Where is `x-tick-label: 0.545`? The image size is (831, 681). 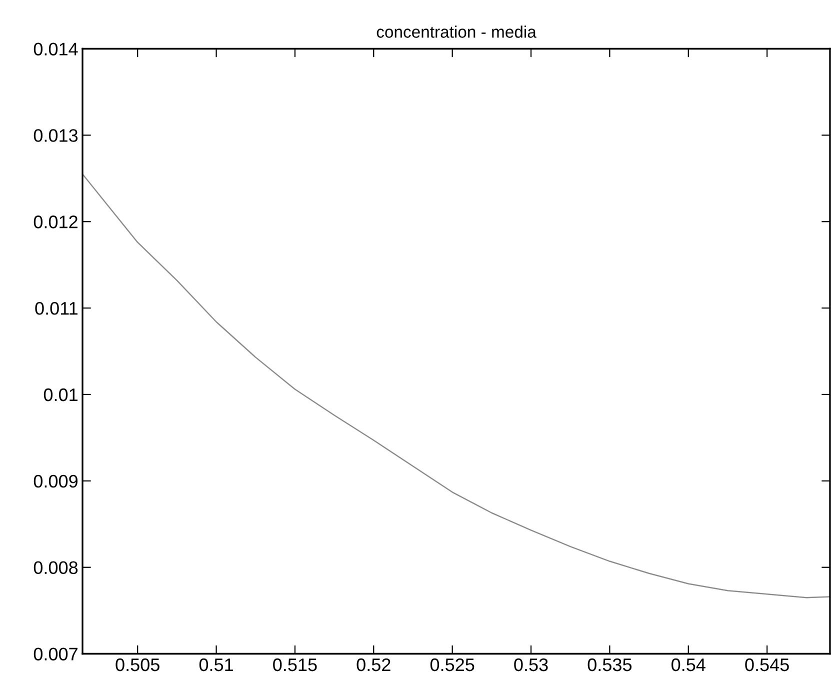 x-tick-label: 0.545 is located at coordinates (767, 665).